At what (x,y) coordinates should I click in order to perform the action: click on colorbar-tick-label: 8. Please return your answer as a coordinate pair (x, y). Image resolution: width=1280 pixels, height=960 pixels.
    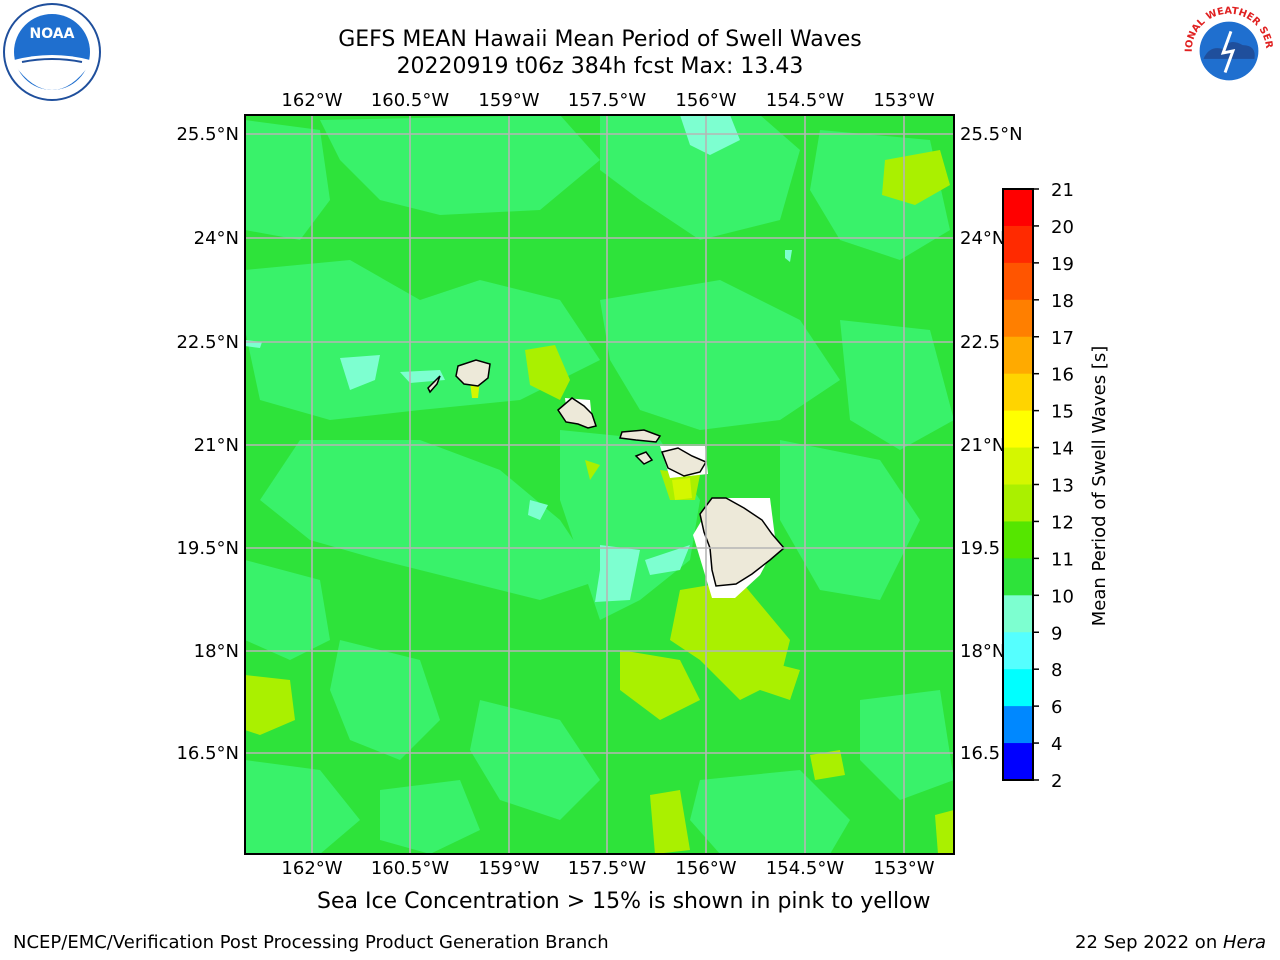
    Looking at the image, I should click on (1056, 670).